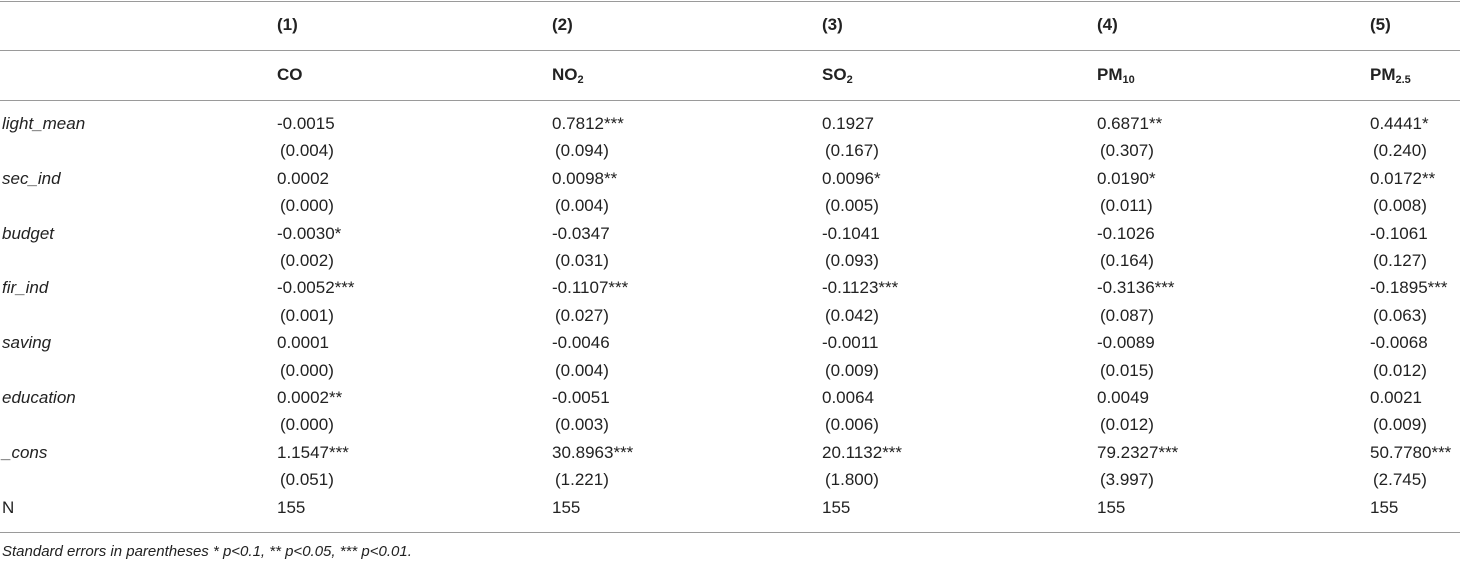 This screenshot has width=1460, height=564. I want to click on column-header: PM2.5, so click(1390, 75).